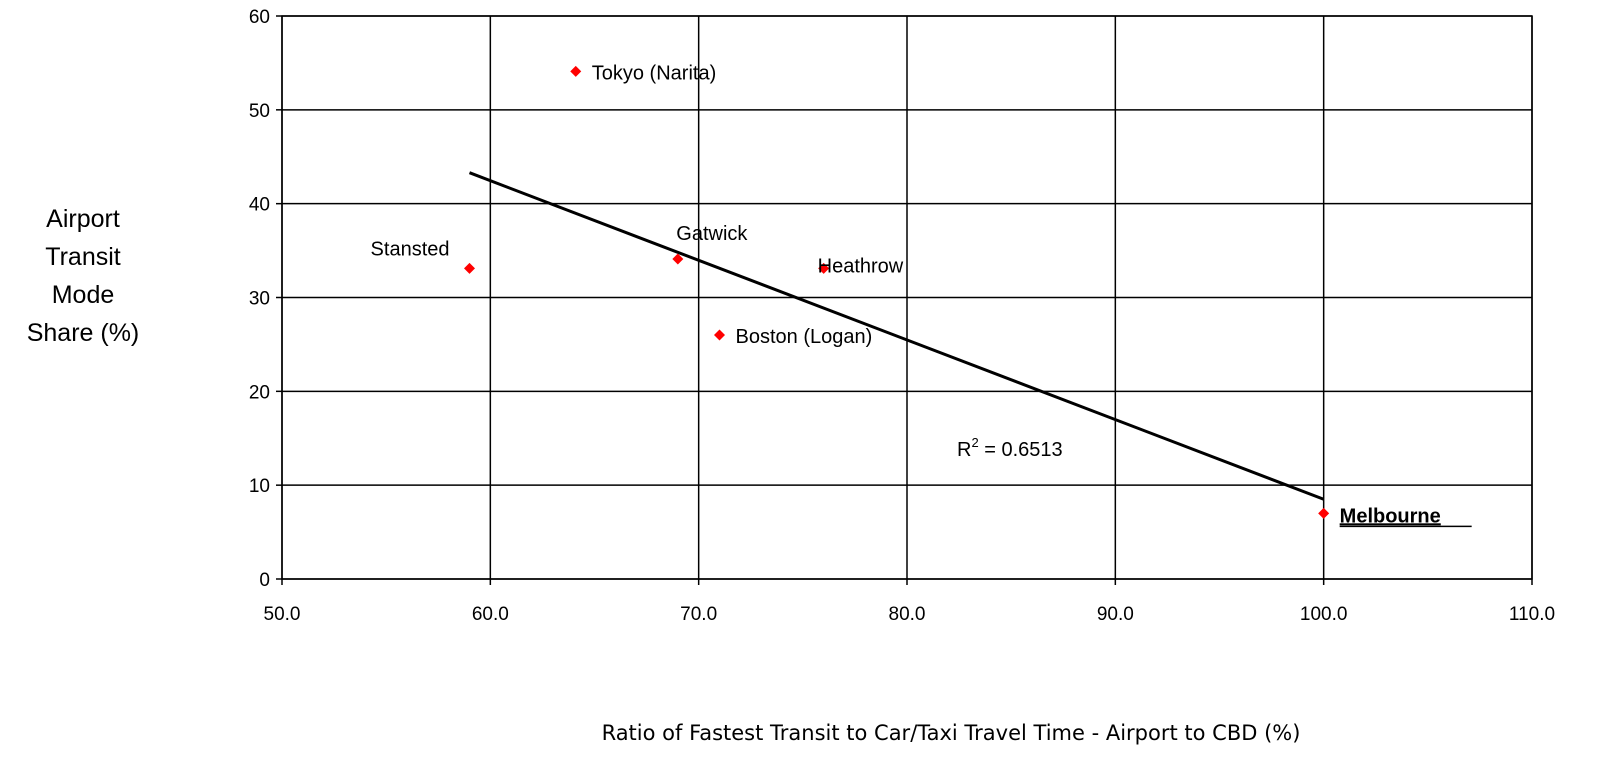 This screenshot has width=1597, height=762. I want to click on x-tick-label: 110.0, so click(1532, 614).